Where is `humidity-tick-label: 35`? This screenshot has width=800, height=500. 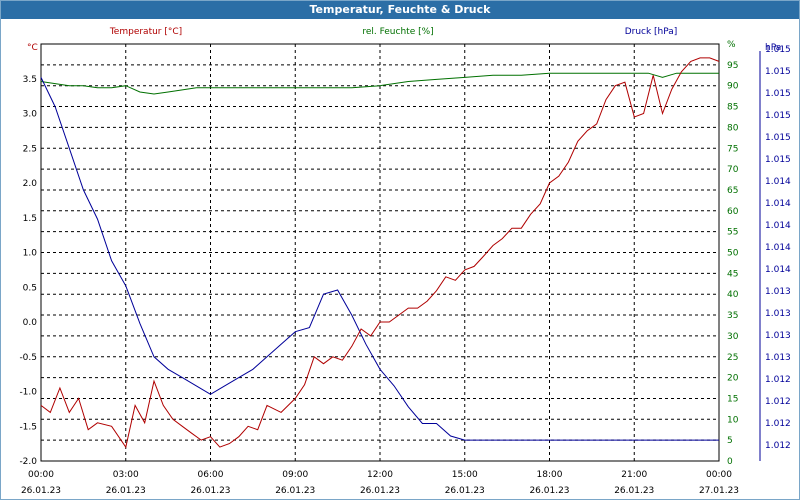 humidity-tick-label: 35 is located at coordinates (732, 316).